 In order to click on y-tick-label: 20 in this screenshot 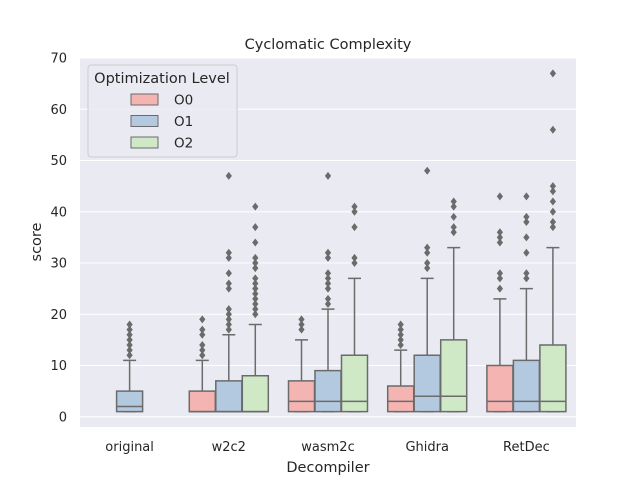, I will do `click(58, 315)`.